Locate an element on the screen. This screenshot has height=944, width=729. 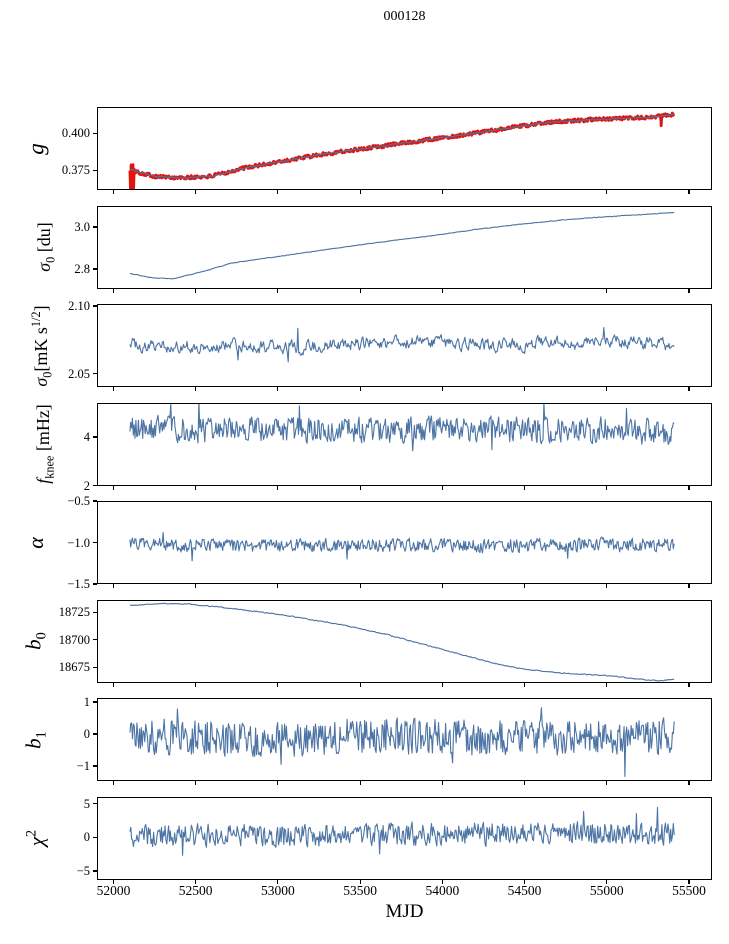
panel-alpha-plot-area is located at coordinates (402, 546).